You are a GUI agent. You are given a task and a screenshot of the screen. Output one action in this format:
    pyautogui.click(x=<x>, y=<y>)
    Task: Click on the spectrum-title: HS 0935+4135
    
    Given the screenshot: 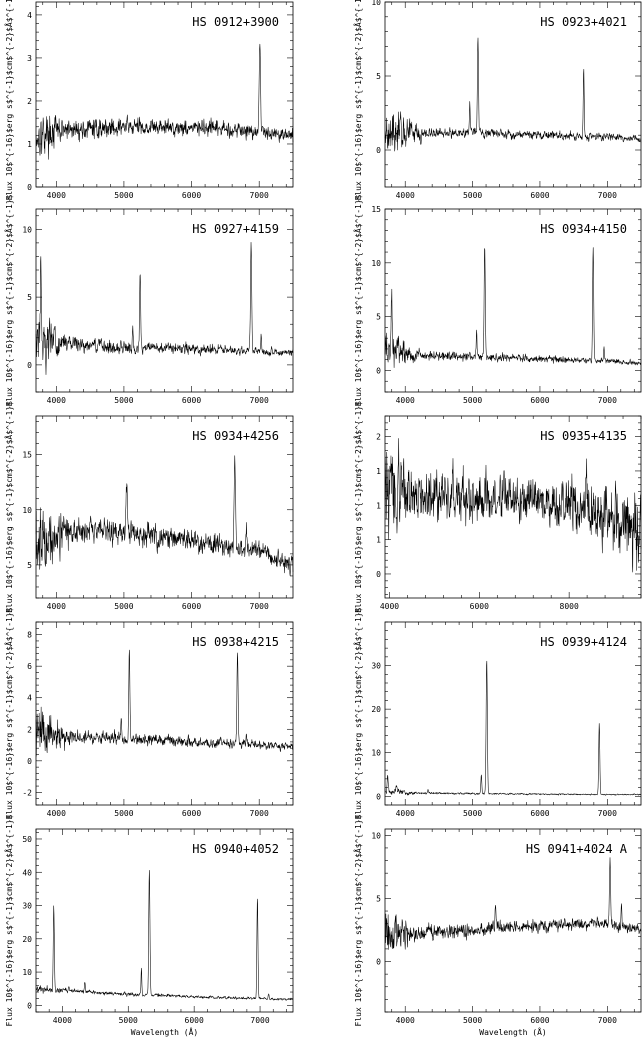 What is the action you would take?
    pyautogui.click(x=583, y=436)
    